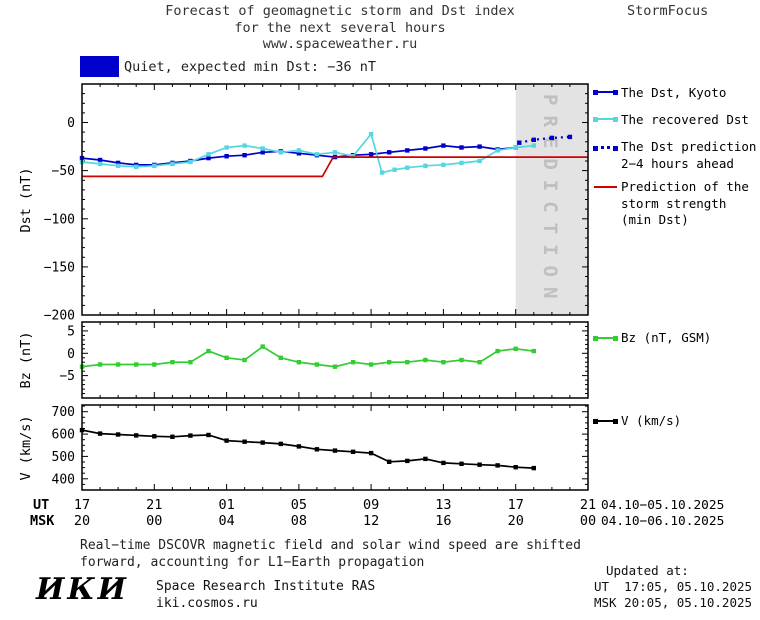 This screenshot has height=620, width=760. I want to click on legend-marker-v, so click(605, 421).